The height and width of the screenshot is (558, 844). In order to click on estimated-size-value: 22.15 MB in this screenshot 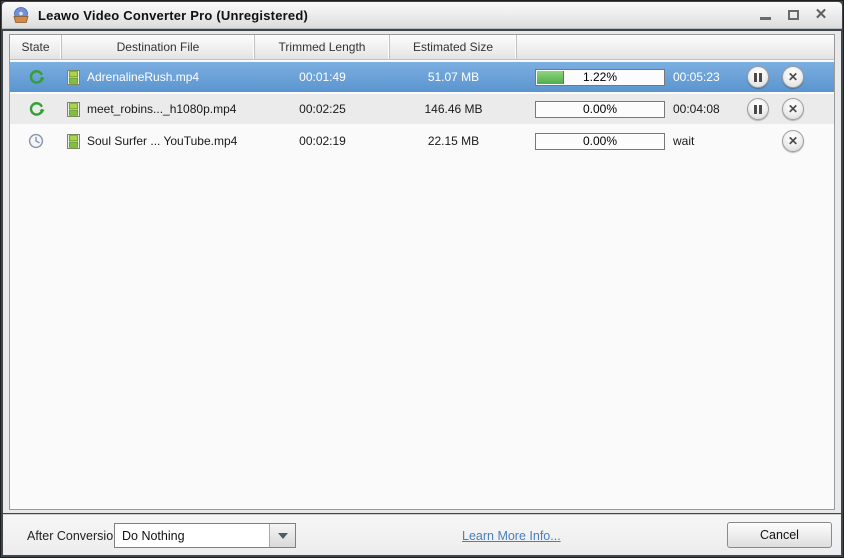, I will do `click(453, 141)`.